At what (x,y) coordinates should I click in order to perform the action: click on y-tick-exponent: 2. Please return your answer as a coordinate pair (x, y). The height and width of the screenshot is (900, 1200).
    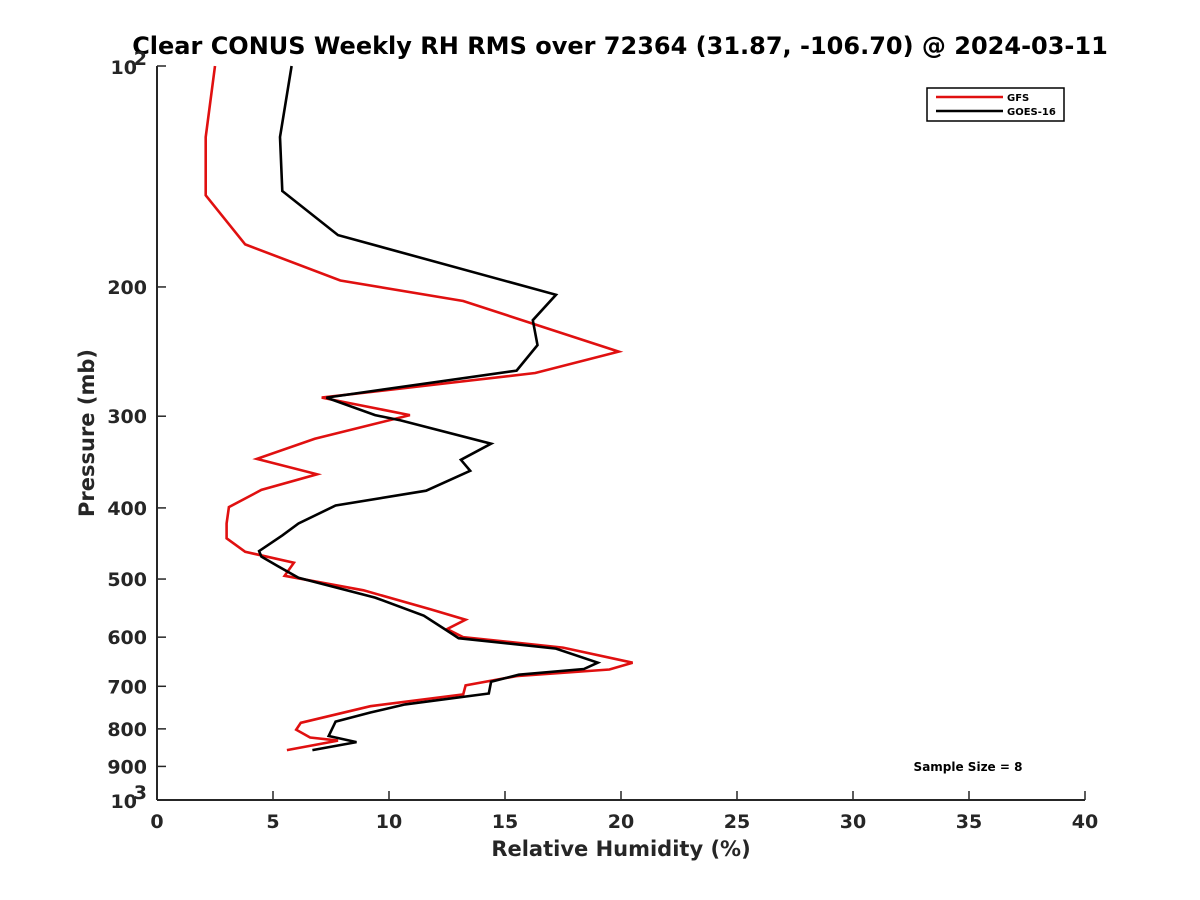
    Looking at the image, I should click on (140, 59).